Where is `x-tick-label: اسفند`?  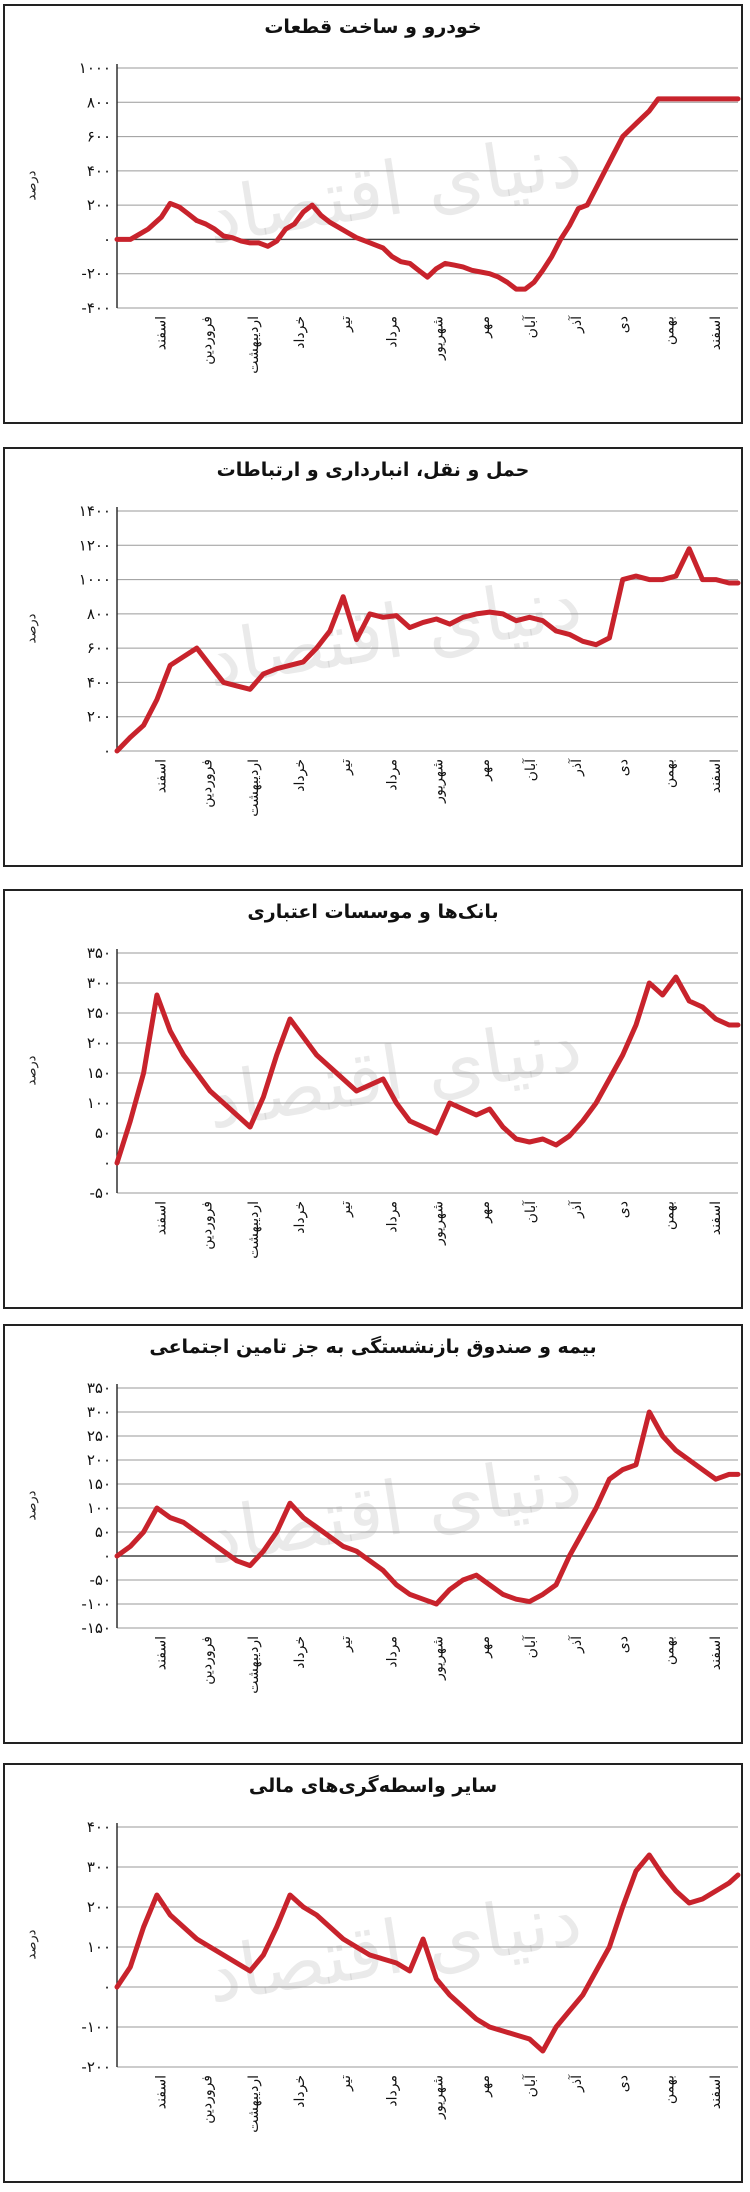 x-tick-label: اسفند is located at coordinates (716, 1653).